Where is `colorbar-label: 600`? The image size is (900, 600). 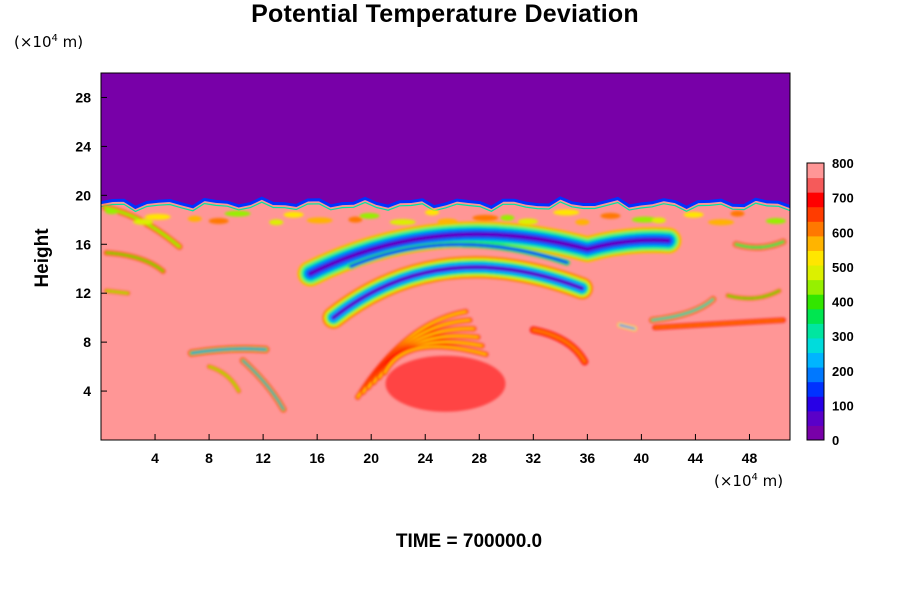 colorbar-label: 600 is located at coordinates (843, 232).